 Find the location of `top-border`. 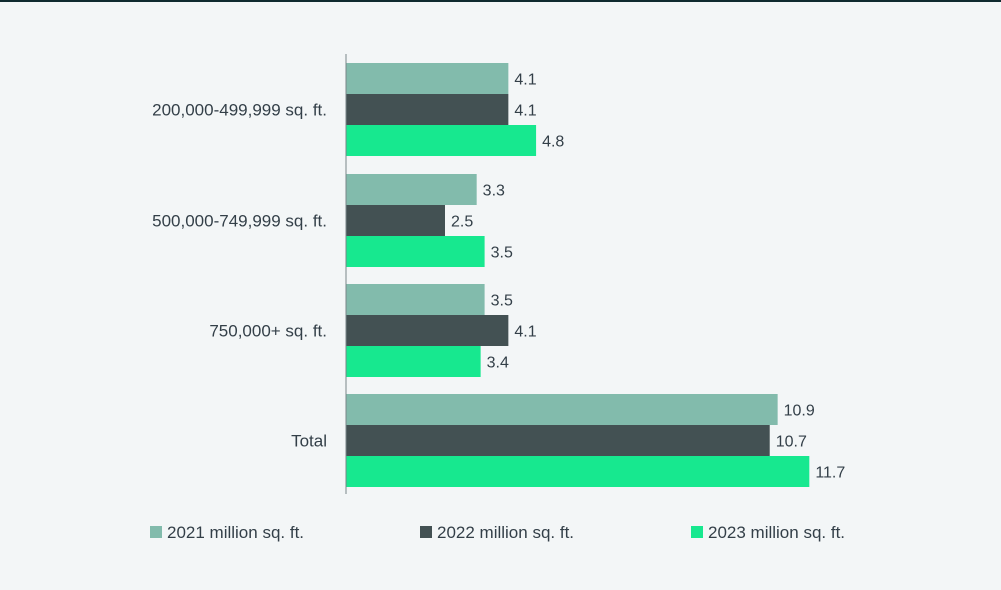

top-border is located at coordinates (500, 1).